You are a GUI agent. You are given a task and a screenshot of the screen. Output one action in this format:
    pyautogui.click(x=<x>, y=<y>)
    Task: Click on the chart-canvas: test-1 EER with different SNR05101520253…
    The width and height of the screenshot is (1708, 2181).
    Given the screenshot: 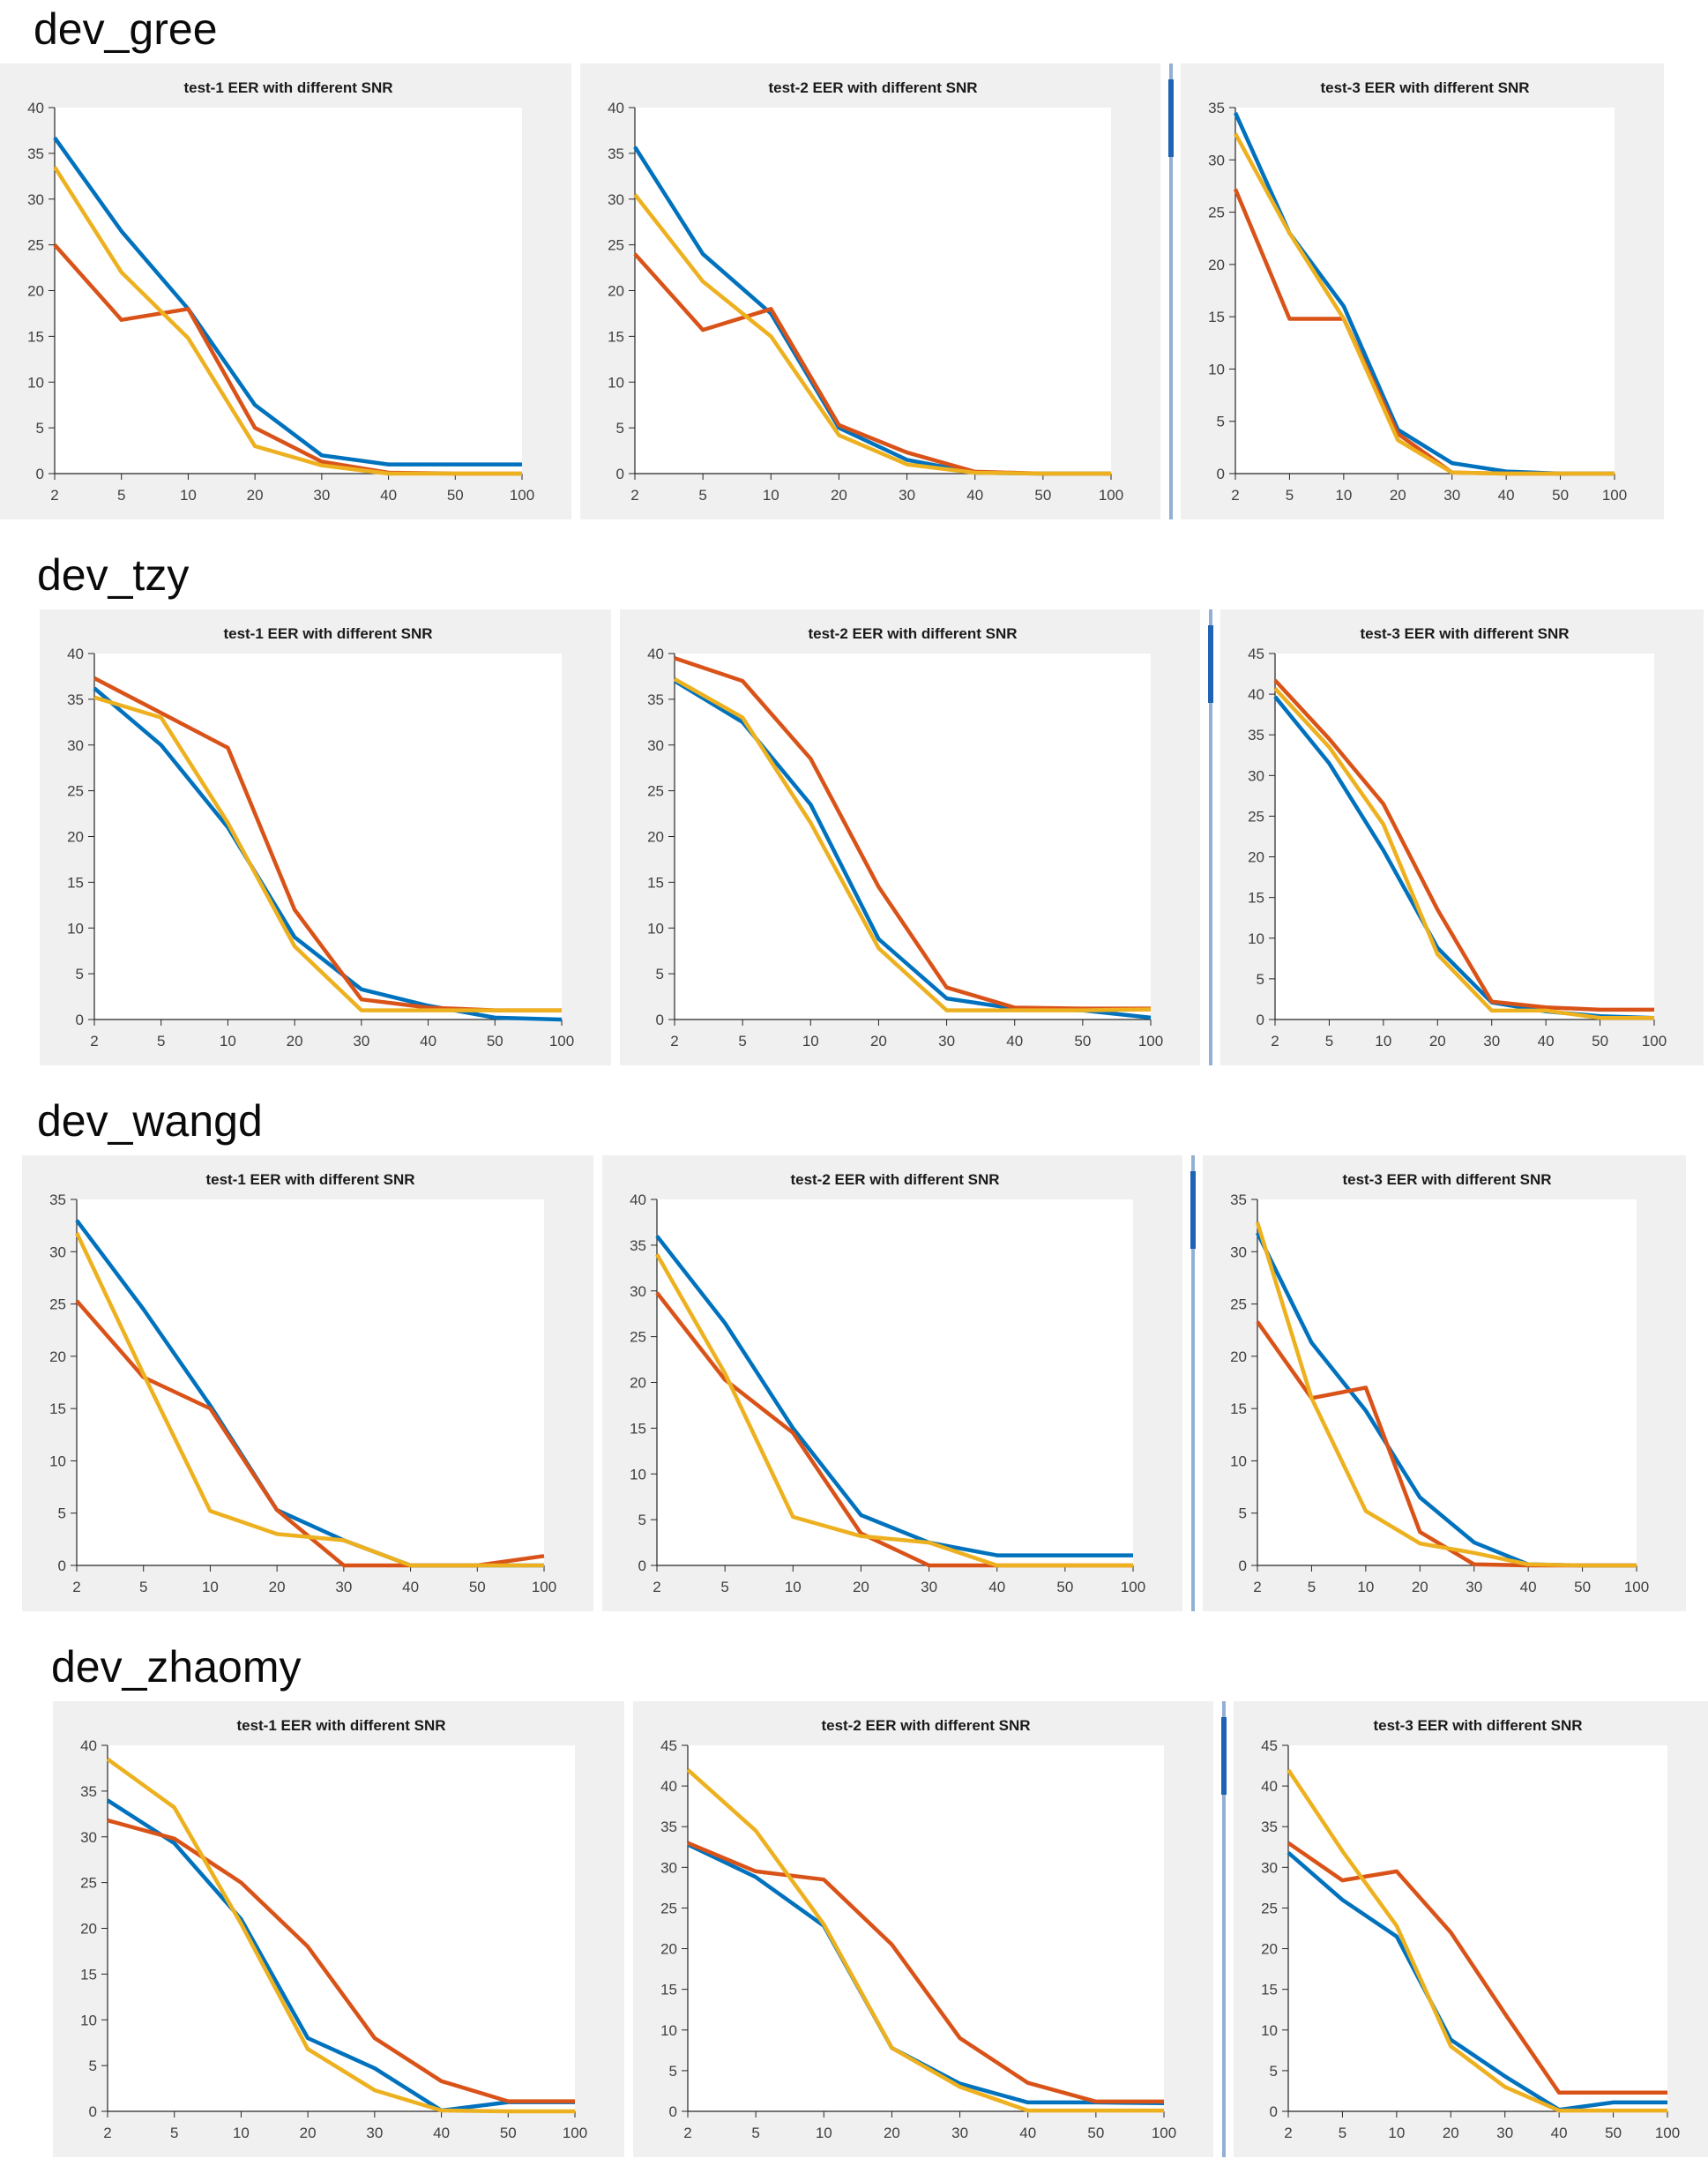 What is the action you would take?
    pyautogui.click(x=333, y=1929)
    